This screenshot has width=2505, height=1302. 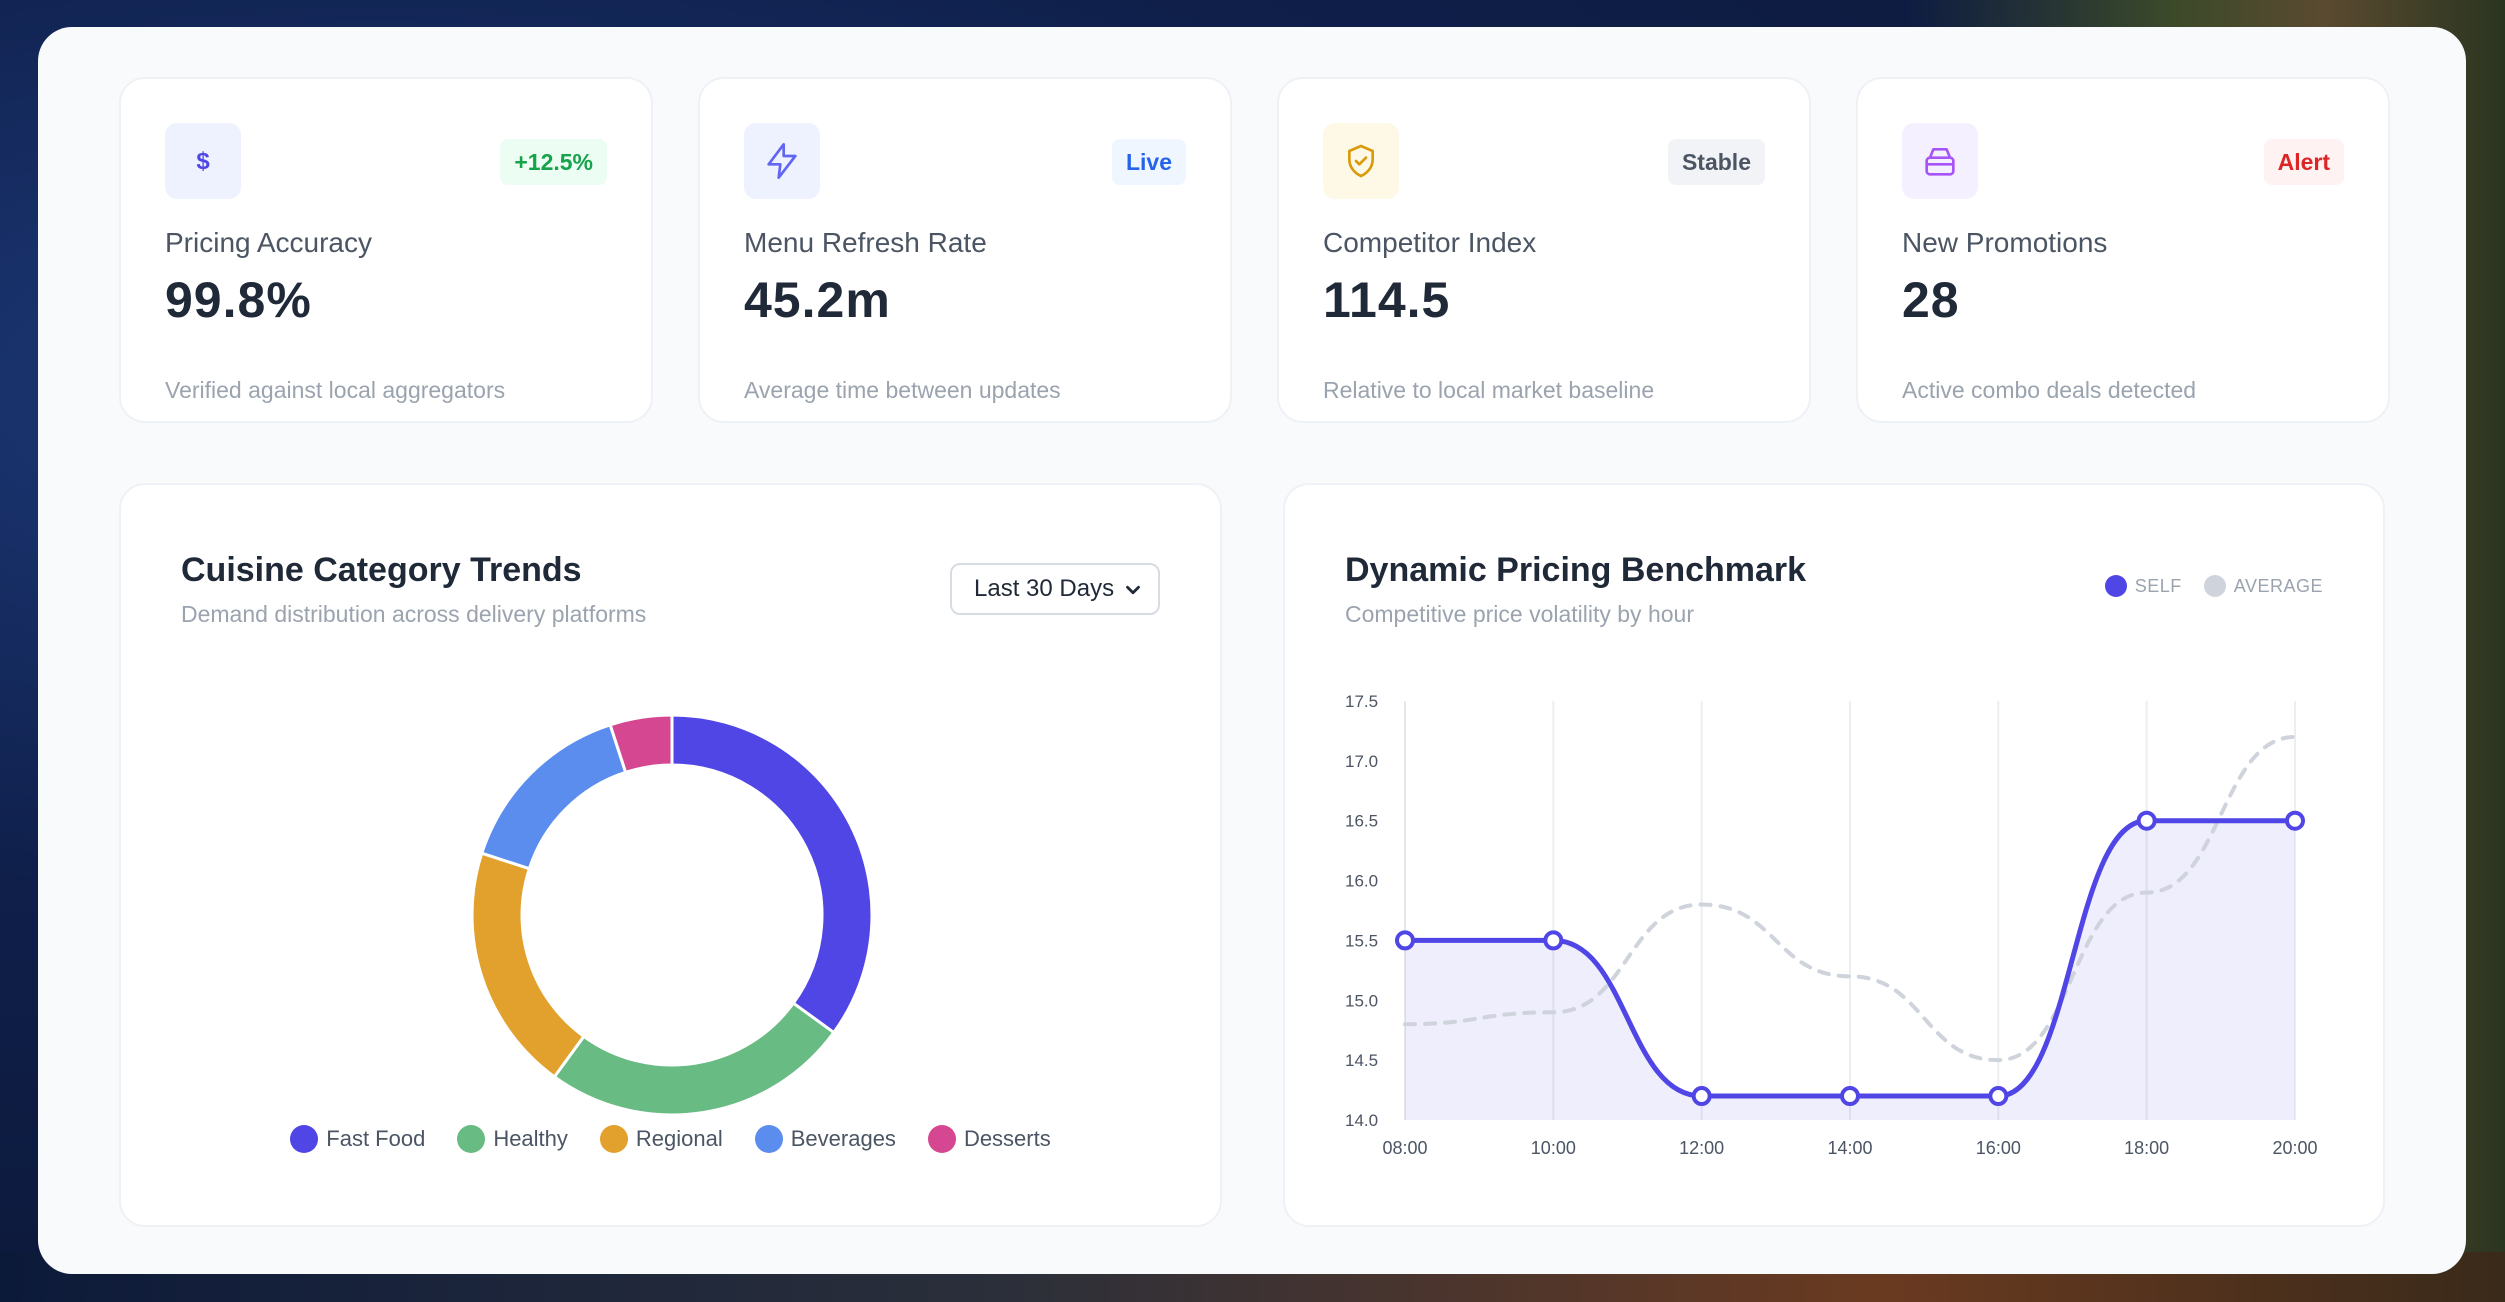 I want to click on x-tick-label: 14:00, so click(x=1849, y=1148).